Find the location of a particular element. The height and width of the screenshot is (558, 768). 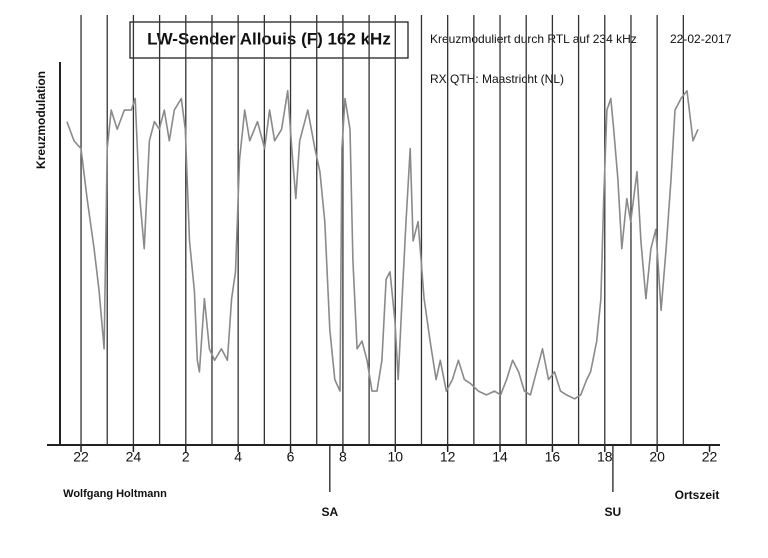

annotation: SU is located at coordinates (613, 512).